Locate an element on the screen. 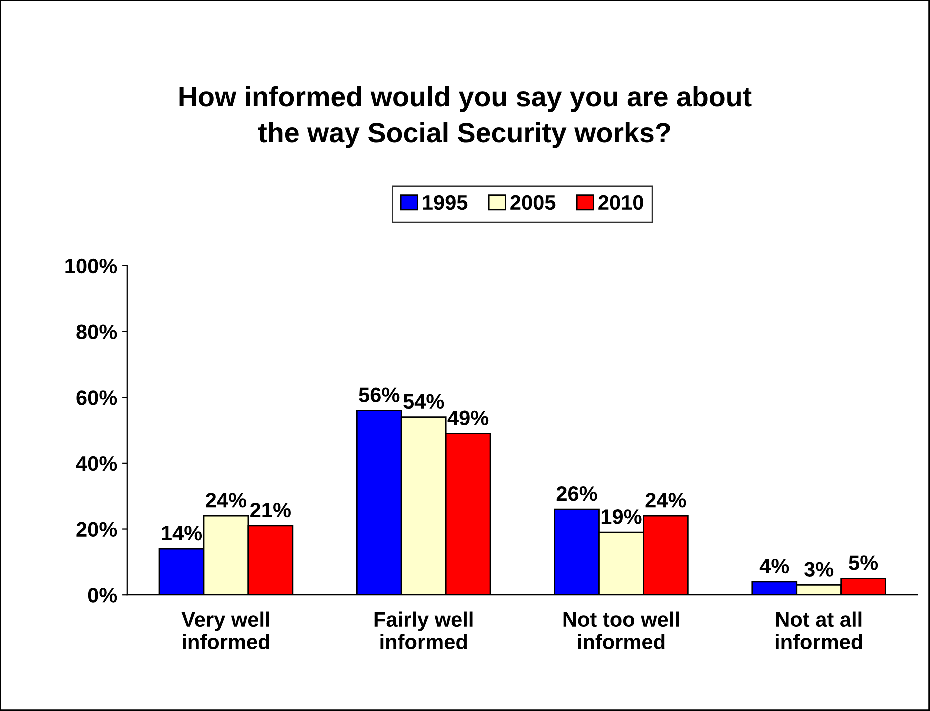  data-label: 14% is located at coordinates (182, 533).